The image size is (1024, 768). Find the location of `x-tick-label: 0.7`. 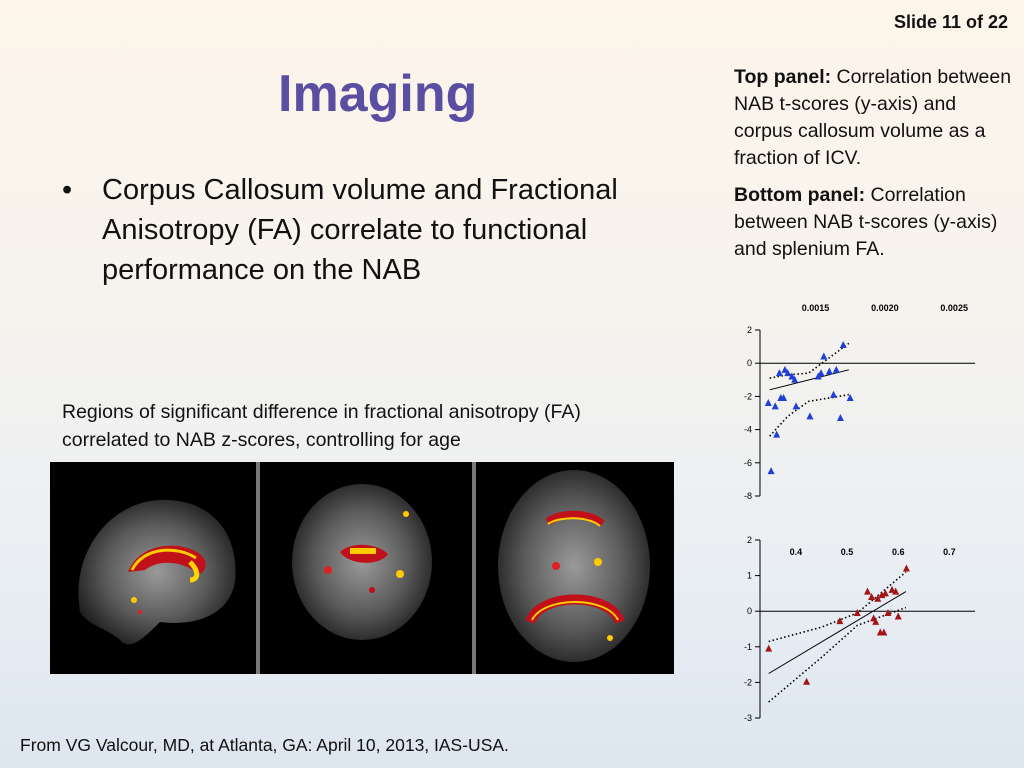

x-tick-label: 0.7 is located at coordinates (949, 552).